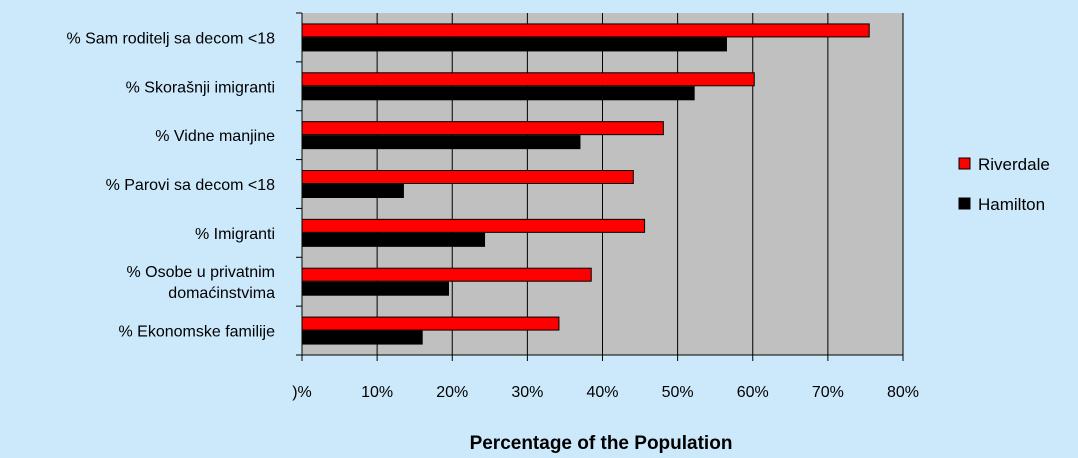 The height and width of the screenshot is (458, 1078). What do you see at coordinates (221, 293) in the screenshot?
I see `category-label: domaćinstvima` at bounding box center [221, 293].